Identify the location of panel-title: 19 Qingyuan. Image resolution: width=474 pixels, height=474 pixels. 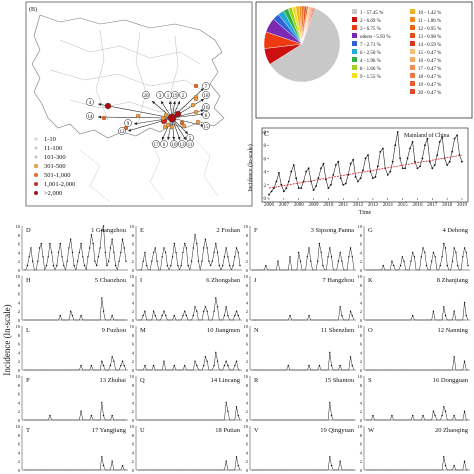
(337, 430).